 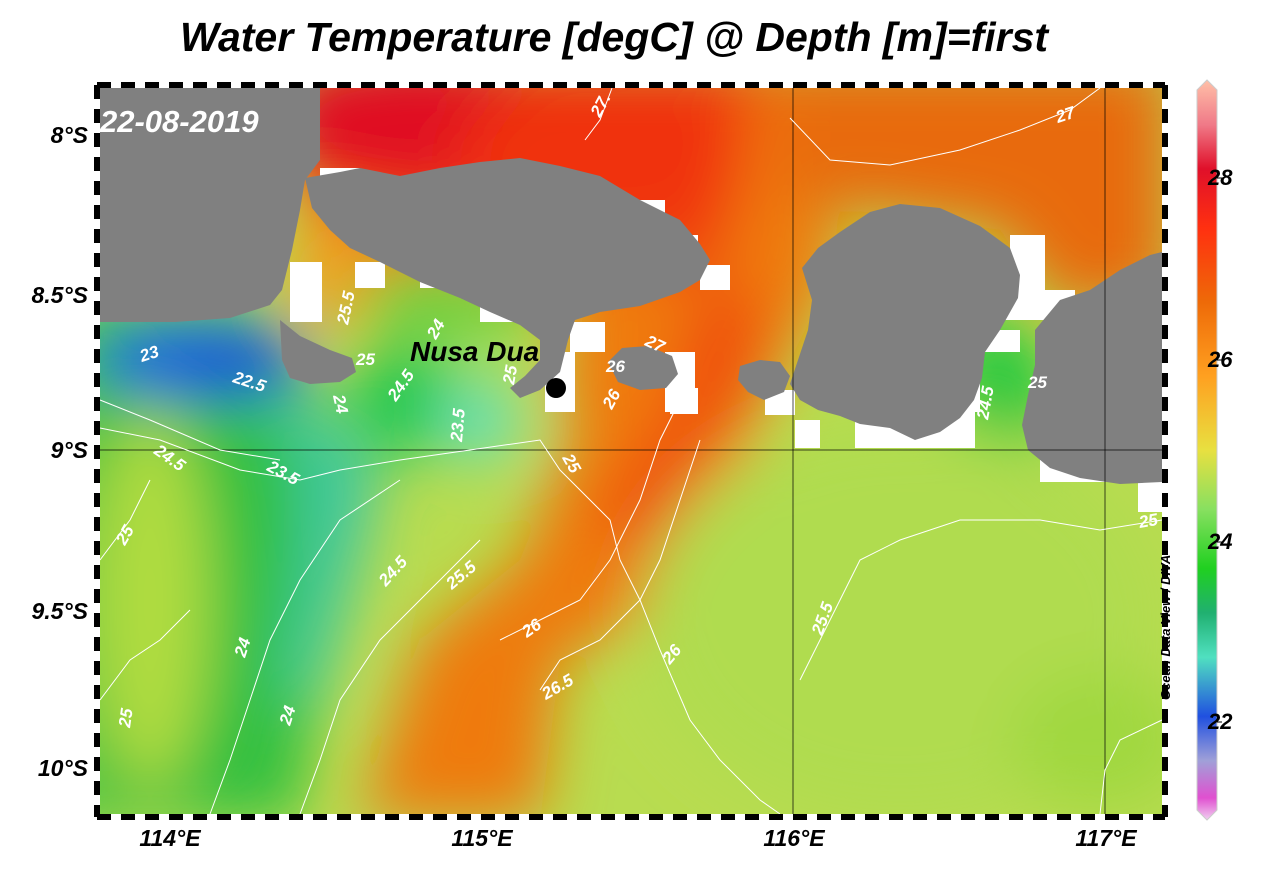 What do you see at coordinates (615, 366) in the screenshot?
I see `contour-label: 26` at bounding box center [615, 366].